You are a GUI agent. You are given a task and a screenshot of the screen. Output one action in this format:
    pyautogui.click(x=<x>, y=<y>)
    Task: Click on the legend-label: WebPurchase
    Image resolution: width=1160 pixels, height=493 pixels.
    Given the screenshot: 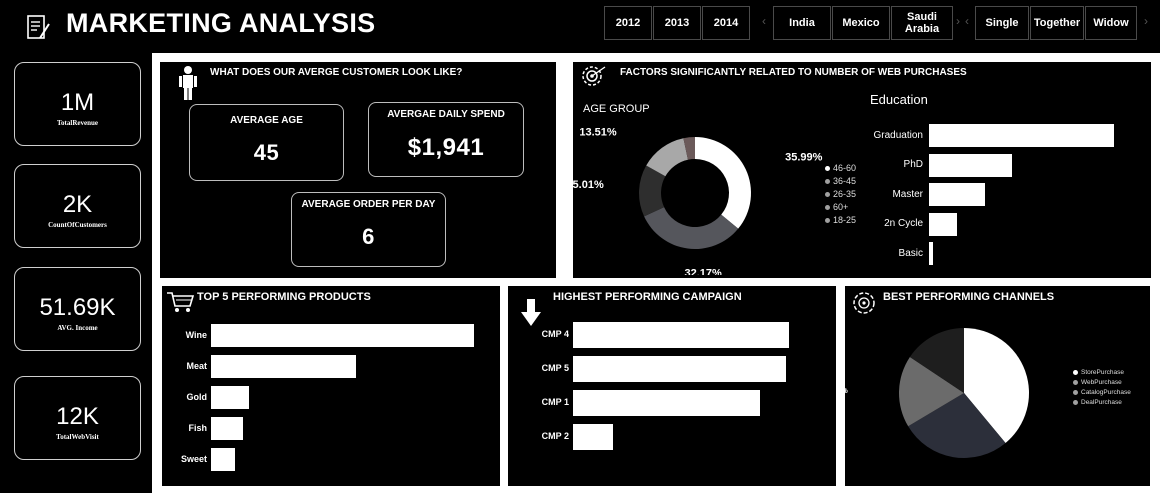 What is the action you would take?
    pyautogui.click(x=1101, y=382)
    